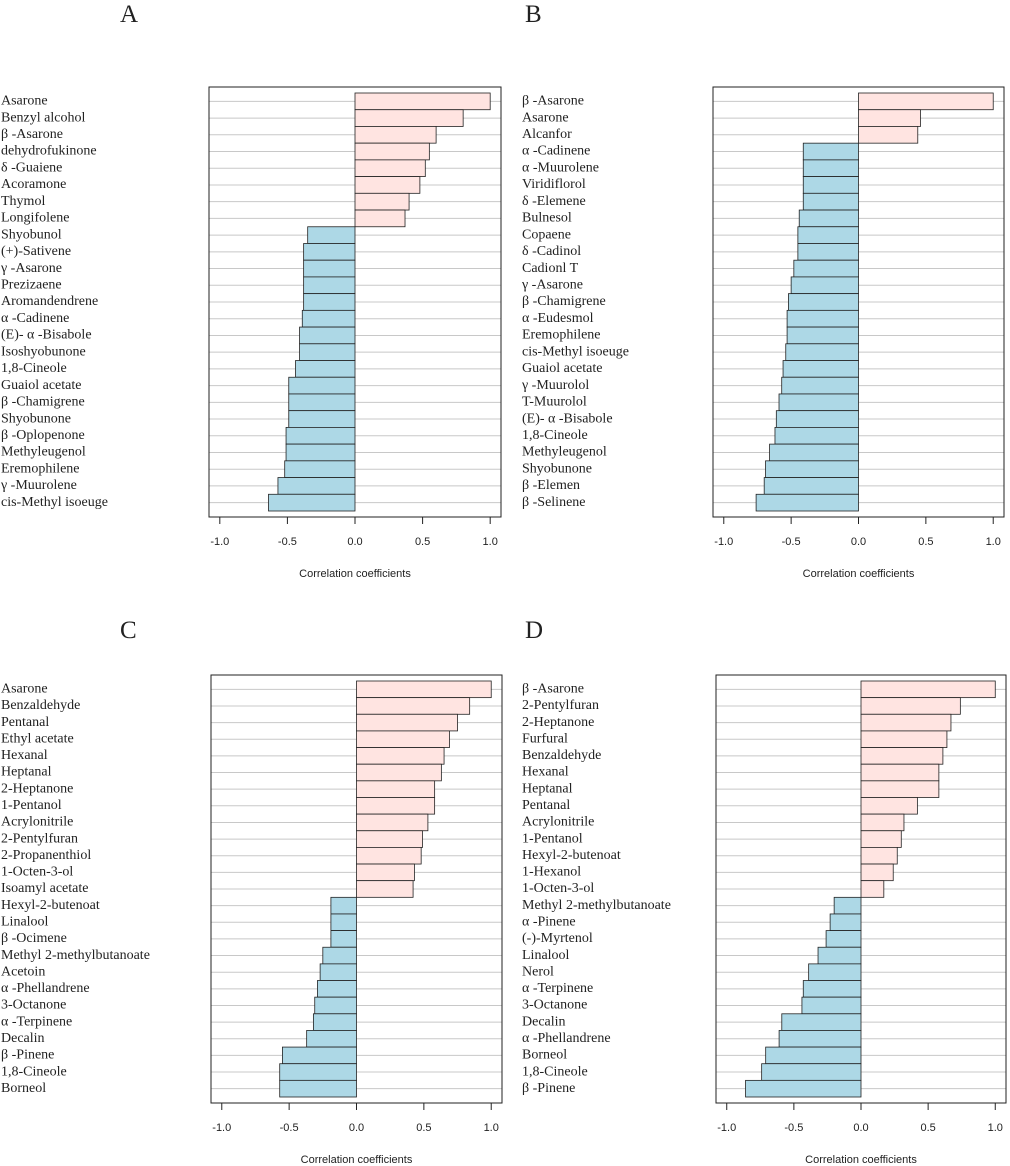 Image resolution: width=1010 pixels, height=1166 pixels. What do you see at coordinates (37, 738) in the screenshot?
I see `category-label: Ethyl acetate` at bounding box center [37, 738].